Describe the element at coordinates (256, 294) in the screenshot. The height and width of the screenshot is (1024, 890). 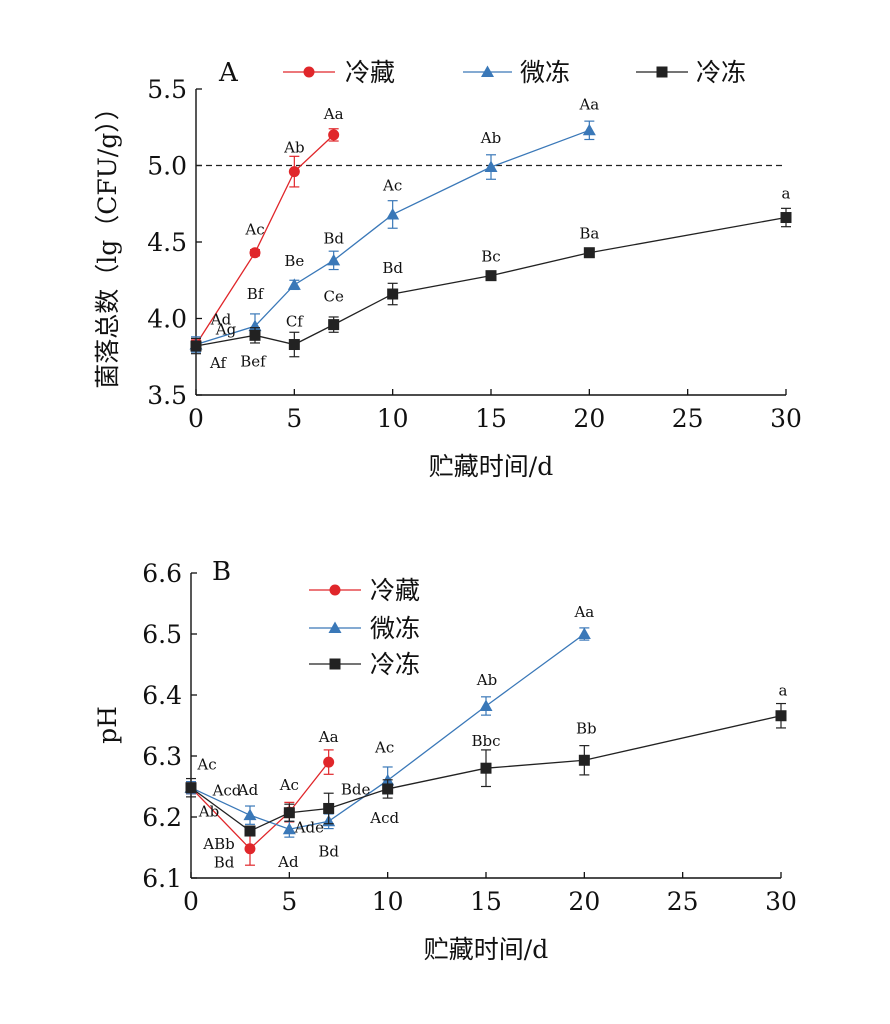
I see `significance-label: Bf` at that location.